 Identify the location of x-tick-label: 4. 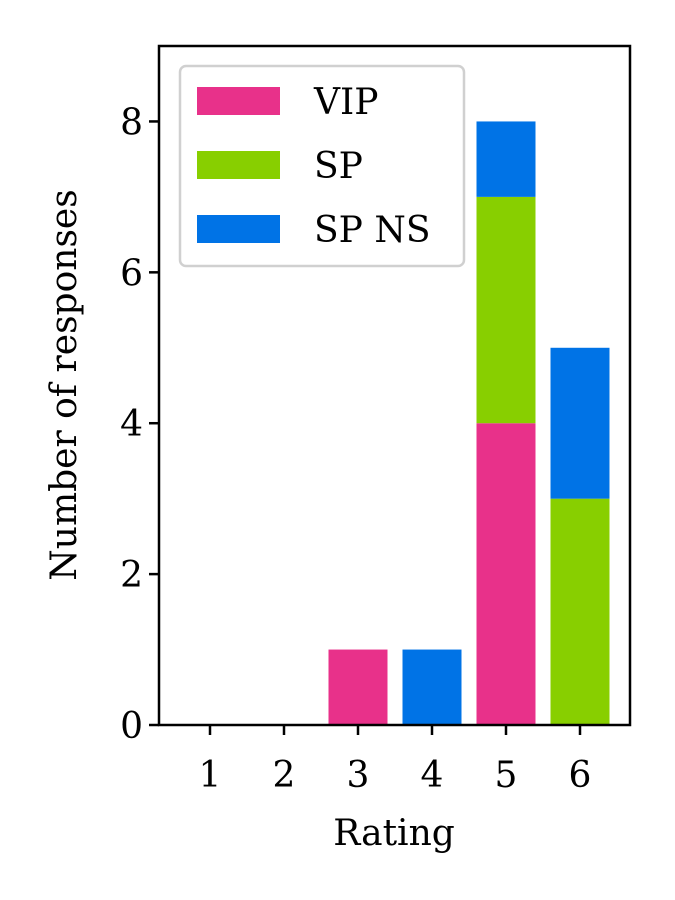
(432, 775).